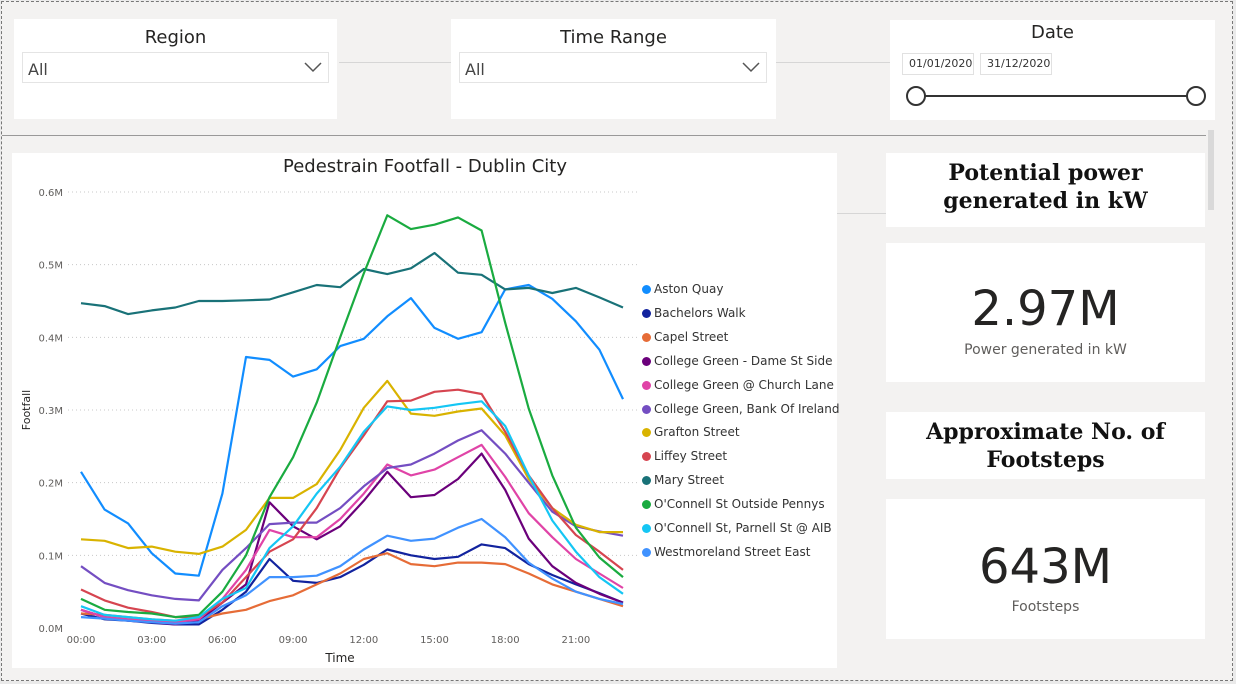 The height and width of the screenshot is (684, 1236). Describe the element at coordinates (1045, 187) in the screenshot. I see `power-title: Potential power generated in kW` at that location.